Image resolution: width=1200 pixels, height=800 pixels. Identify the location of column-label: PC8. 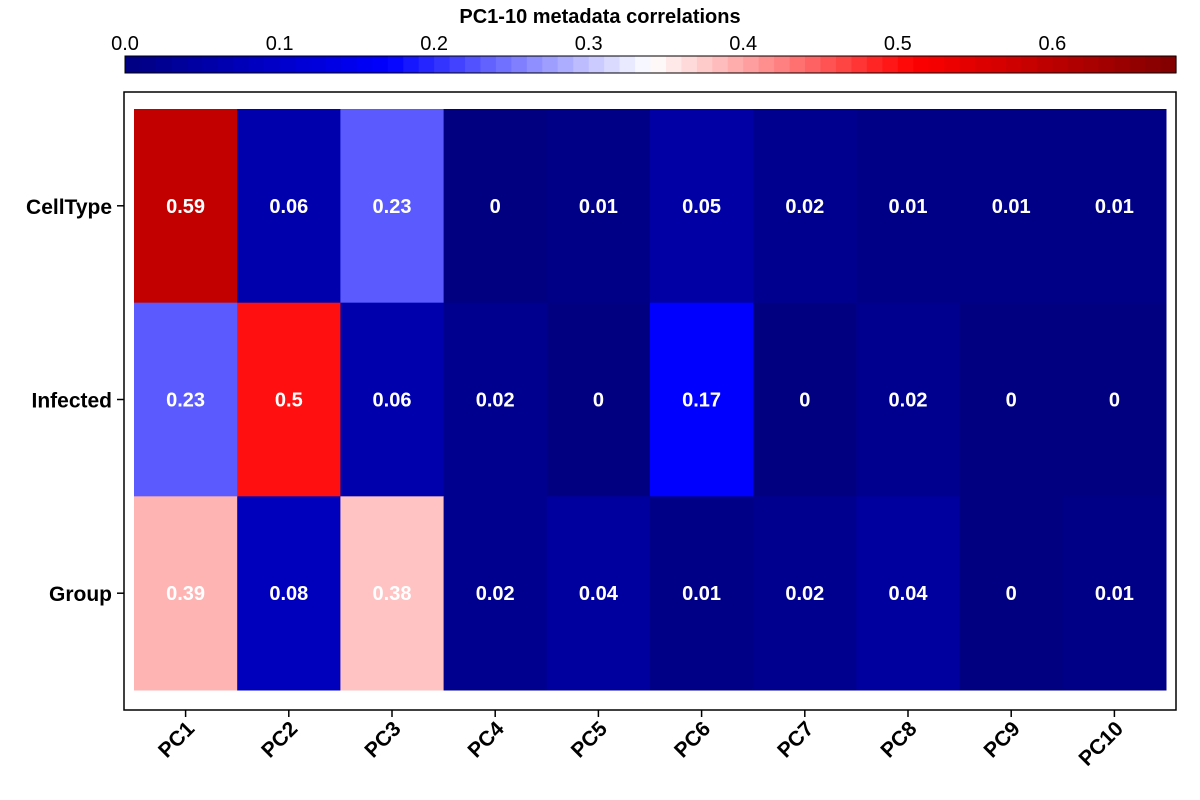
(898, 739).